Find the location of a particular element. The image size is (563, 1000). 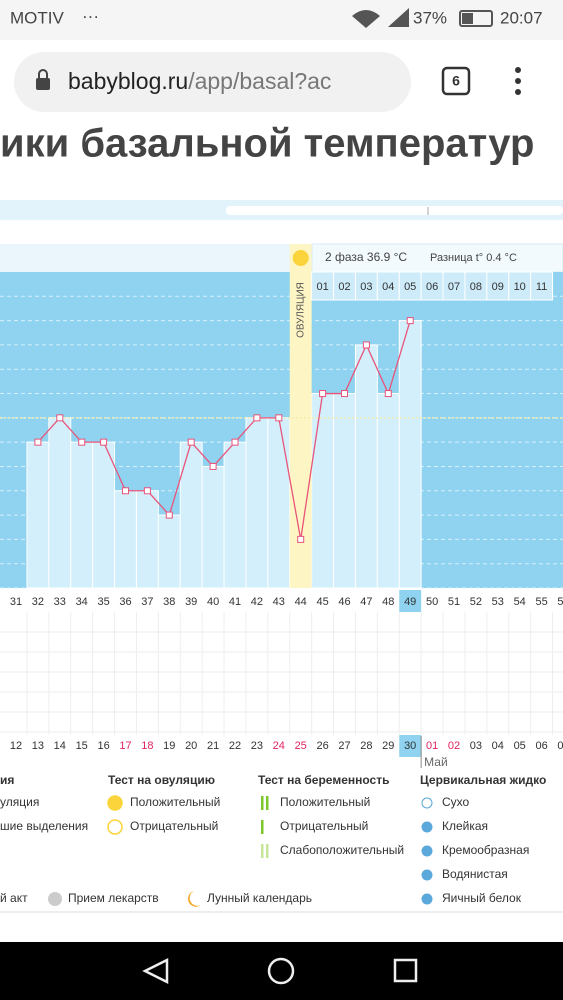

cycle-day: 49 is located at coordinates (410, 602).